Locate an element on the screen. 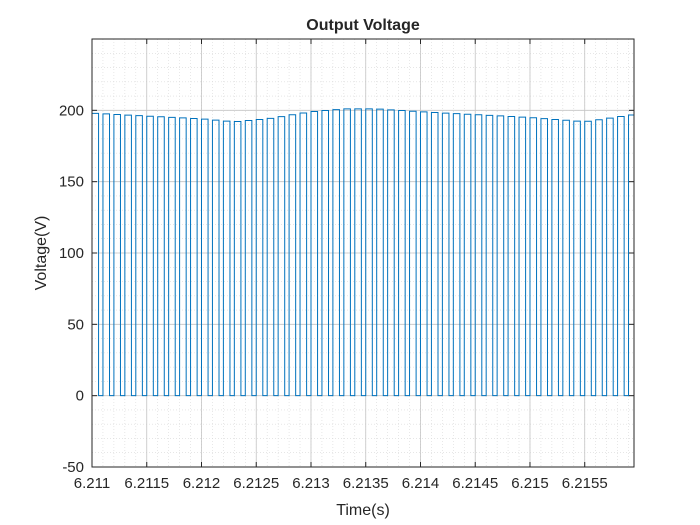 The image size is (700, 525). y-tick-label: 200 is located at coordinates (71, 110).